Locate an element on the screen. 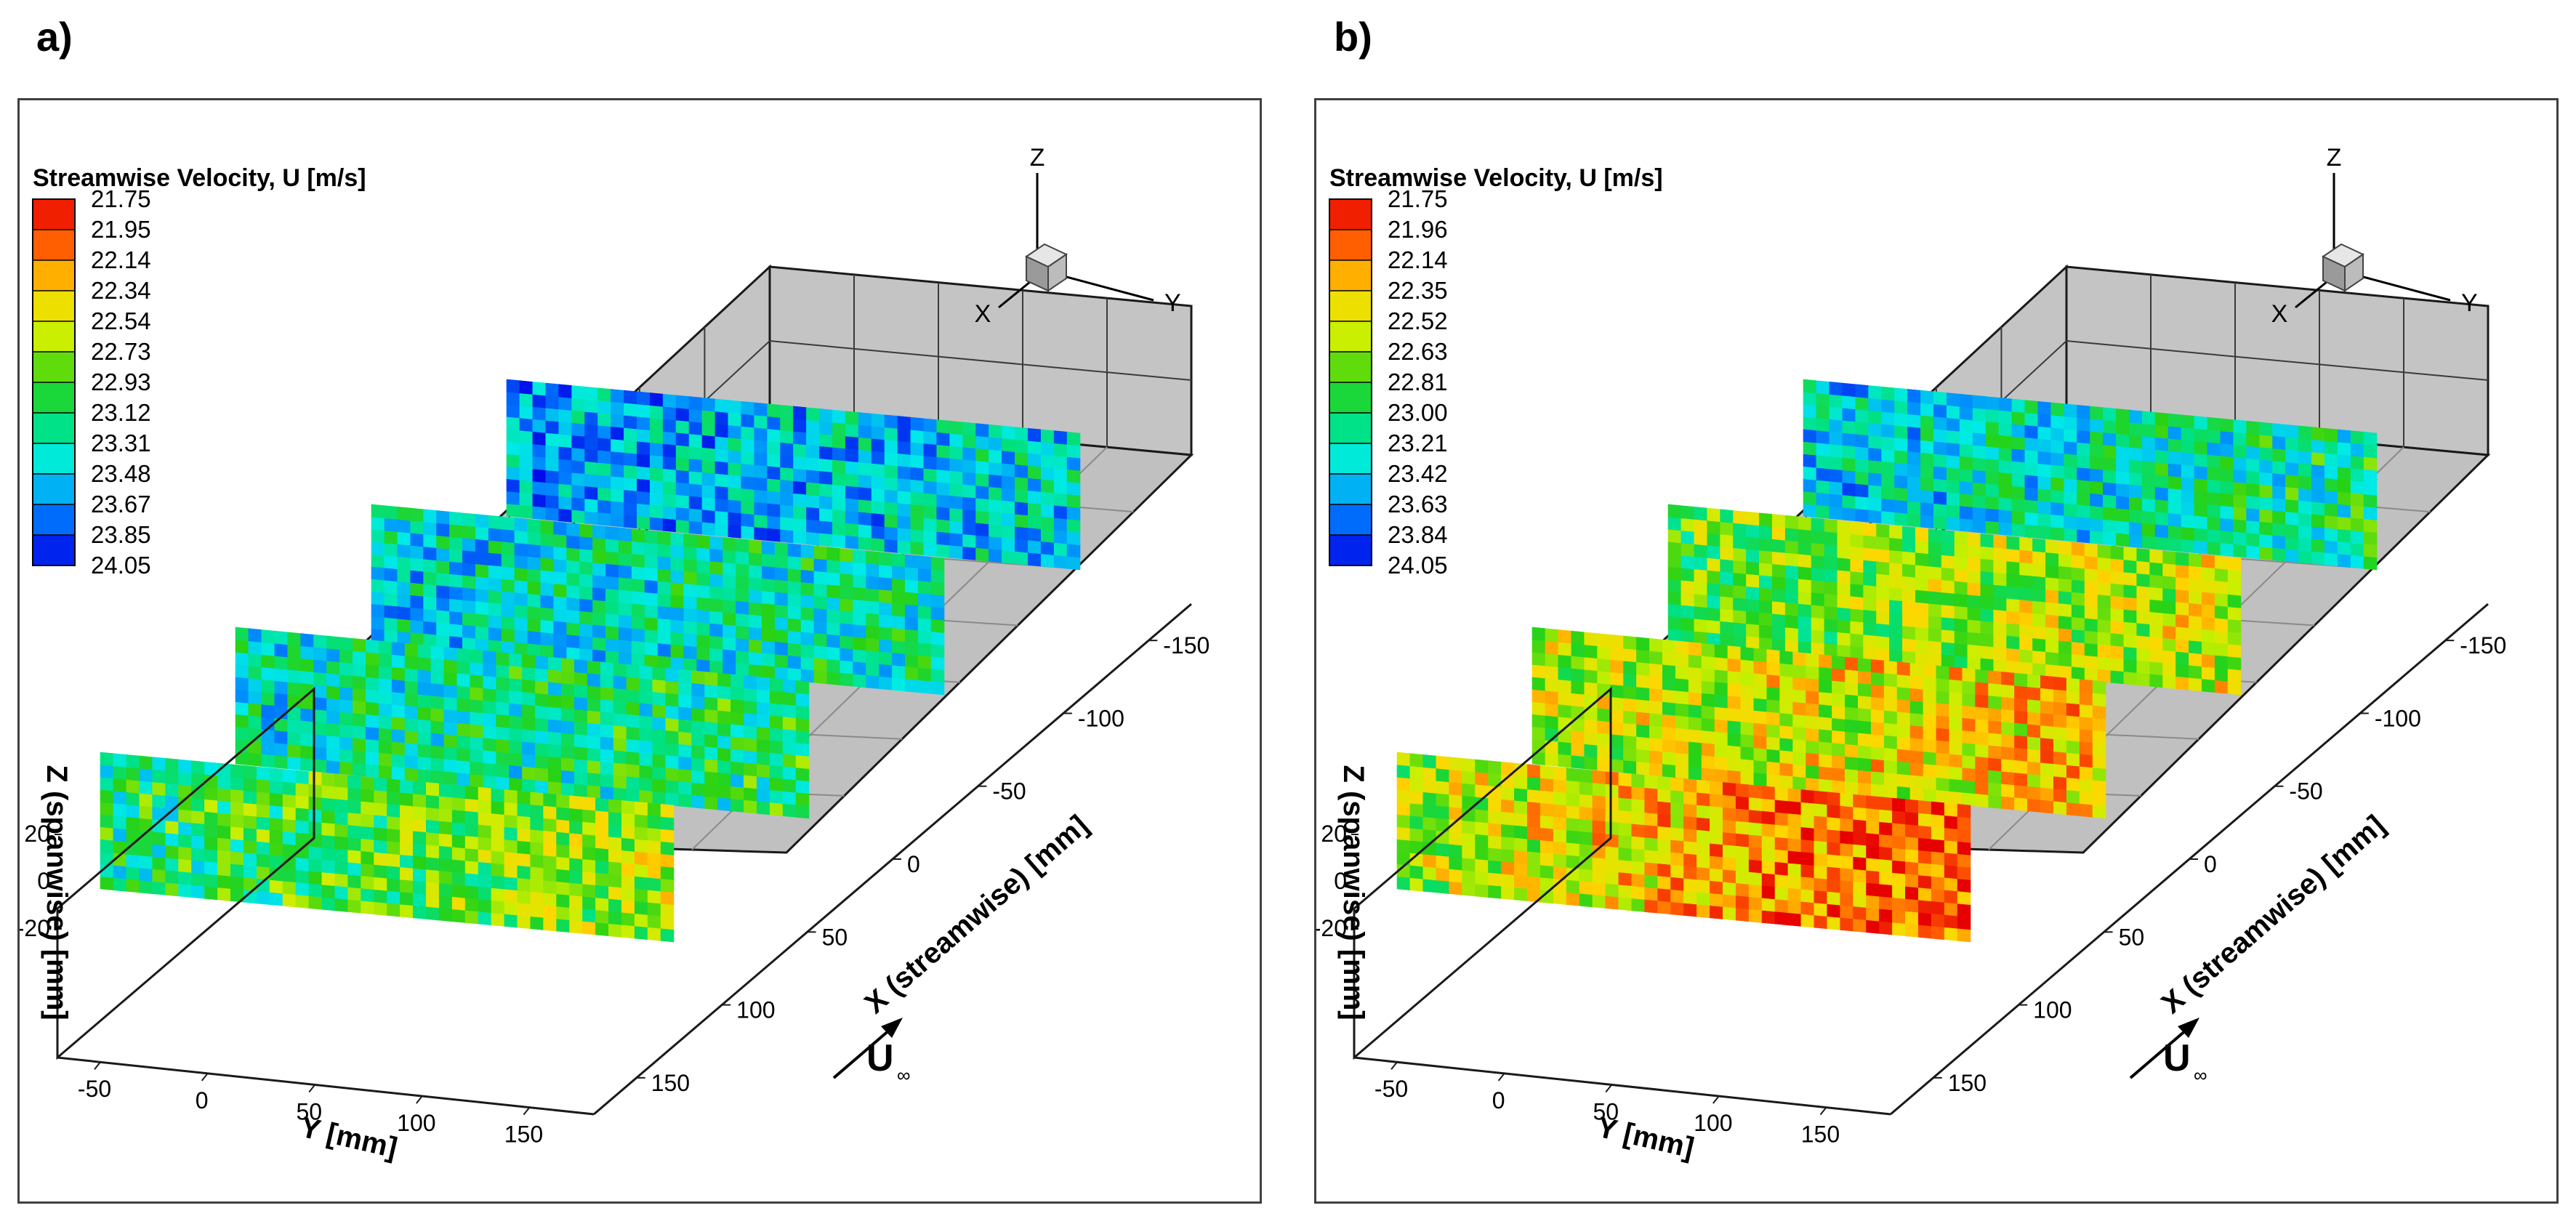  flow-arrow is located at coordinates (2161, 1051).